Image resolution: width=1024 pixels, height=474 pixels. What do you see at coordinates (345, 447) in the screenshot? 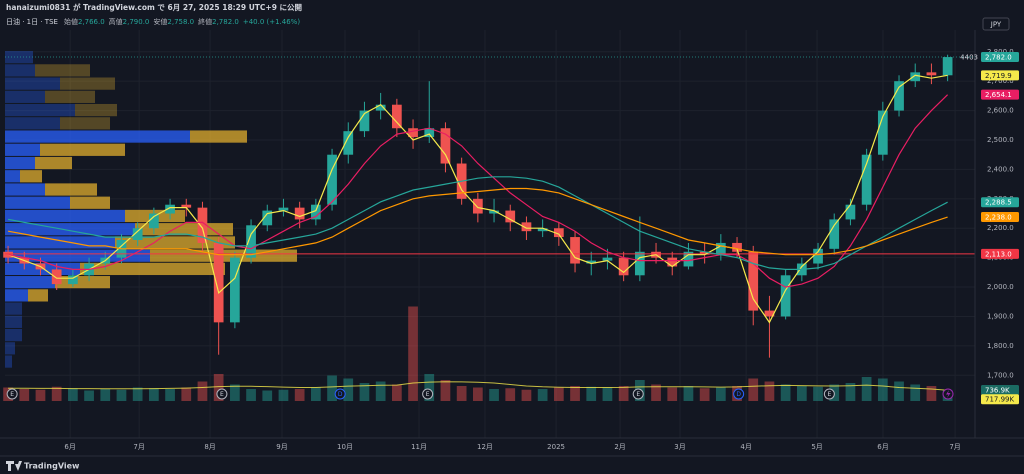
I see `x-tick-label: 10月` at bounding box center [345, 447].